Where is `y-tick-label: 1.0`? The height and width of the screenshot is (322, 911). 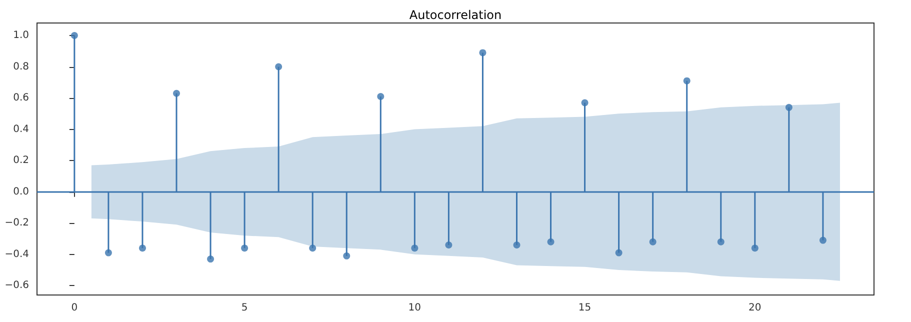
y-tick-label: 1.0 is located at coordinates (21, 36).